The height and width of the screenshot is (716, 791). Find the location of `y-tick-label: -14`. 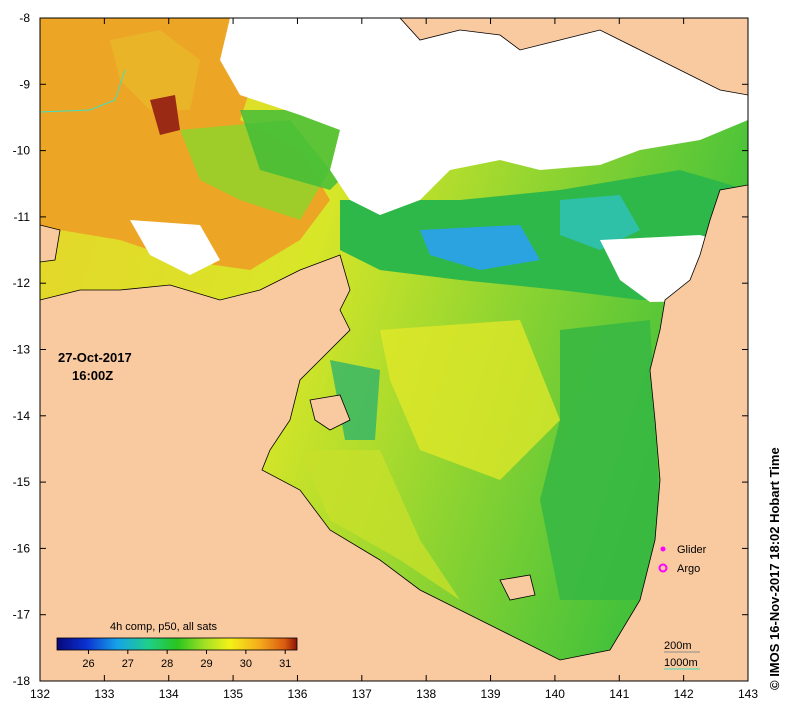

y-tick-label: -14 is located at coordinates (22, 416).